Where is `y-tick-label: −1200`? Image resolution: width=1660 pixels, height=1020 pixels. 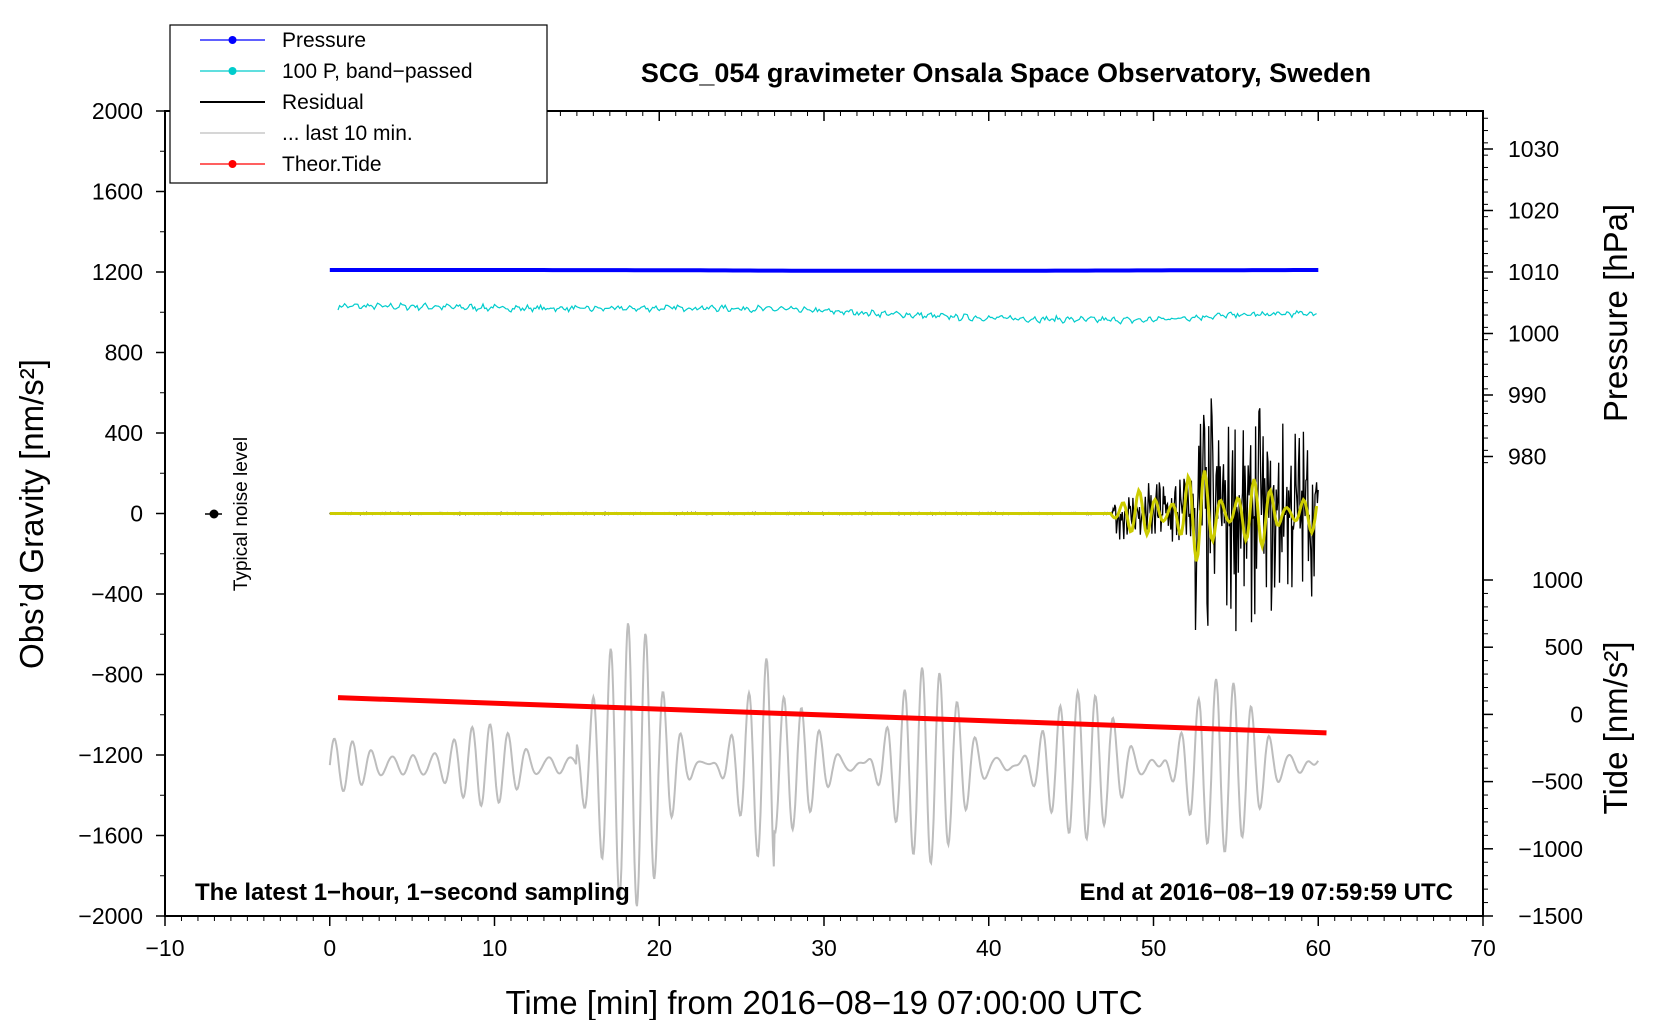
y-tick-label: −1200 is located at coordinates (110, 755).